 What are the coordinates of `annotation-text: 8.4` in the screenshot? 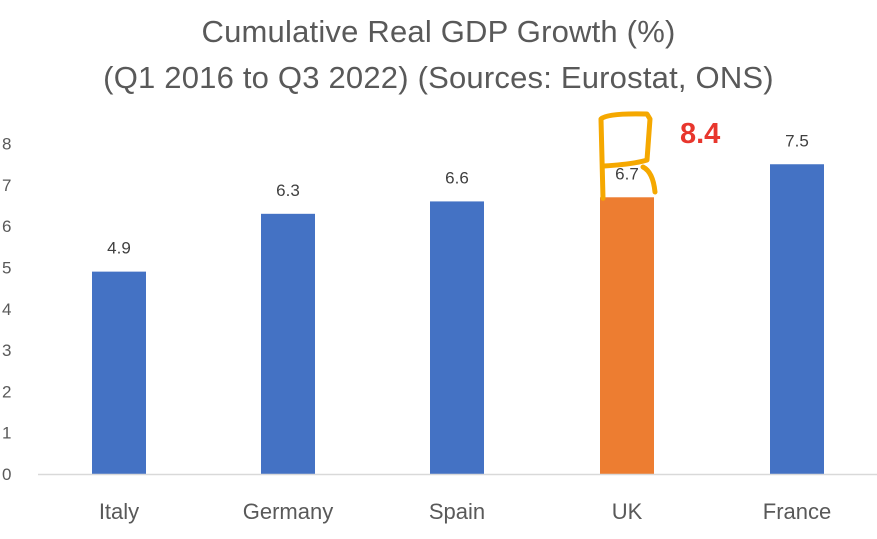 It's located at (700, 134).